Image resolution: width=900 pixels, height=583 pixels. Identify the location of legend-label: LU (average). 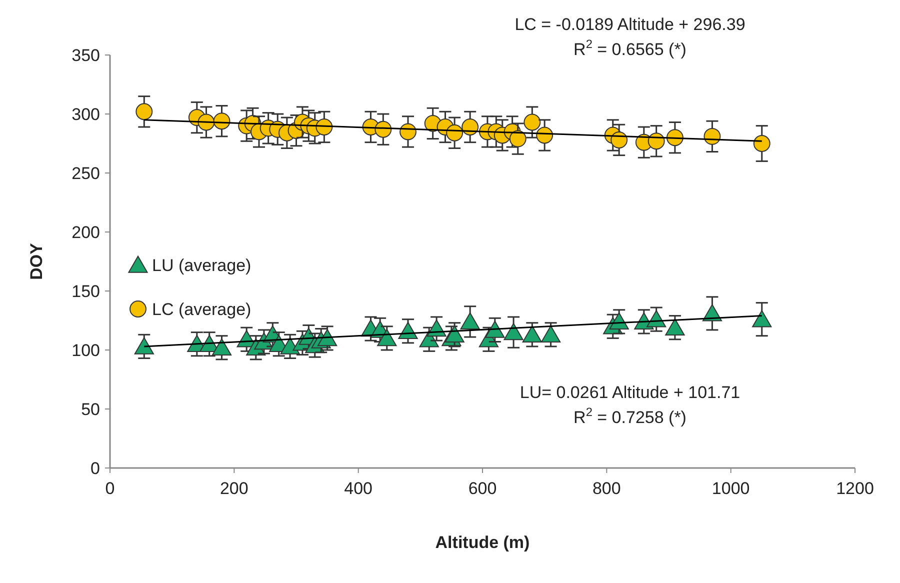
(202, 265).